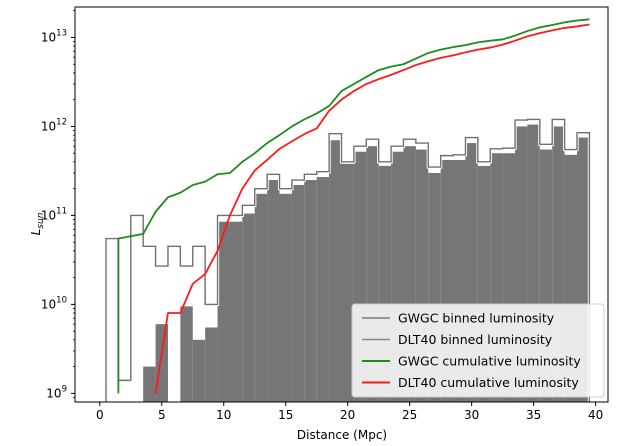  What do you see at coordinates (488, 382) in the screenshot?
I see `legend-label: DLT40 cumulative luminosity` at bounding box center [488, 382].